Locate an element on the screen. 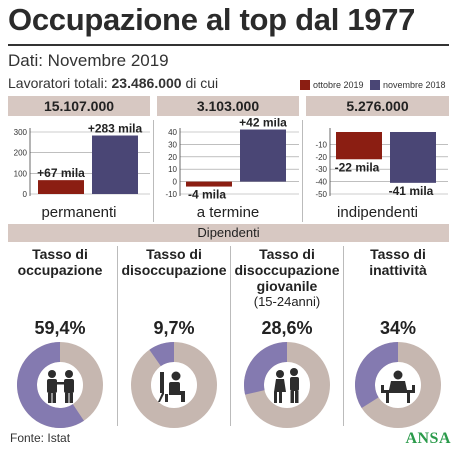 This screenshot has width=457, height=450. data-label: -4 mila is located at coordinates (207, 195).